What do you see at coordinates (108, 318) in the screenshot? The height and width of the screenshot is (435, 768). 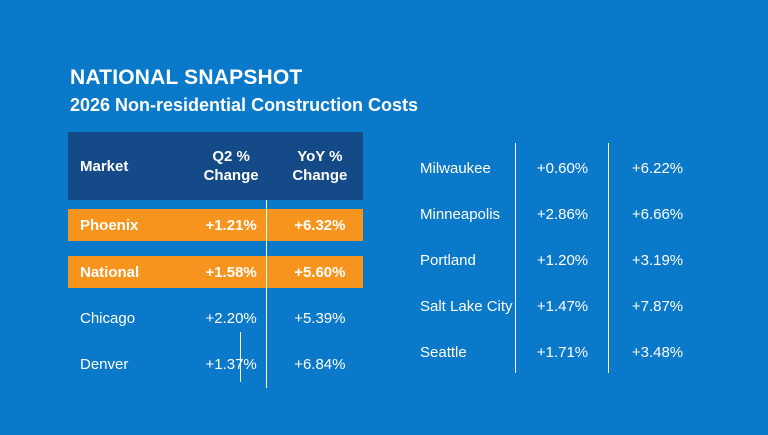 I see `market-cell: Chicago` at bounding box center [108, 318].